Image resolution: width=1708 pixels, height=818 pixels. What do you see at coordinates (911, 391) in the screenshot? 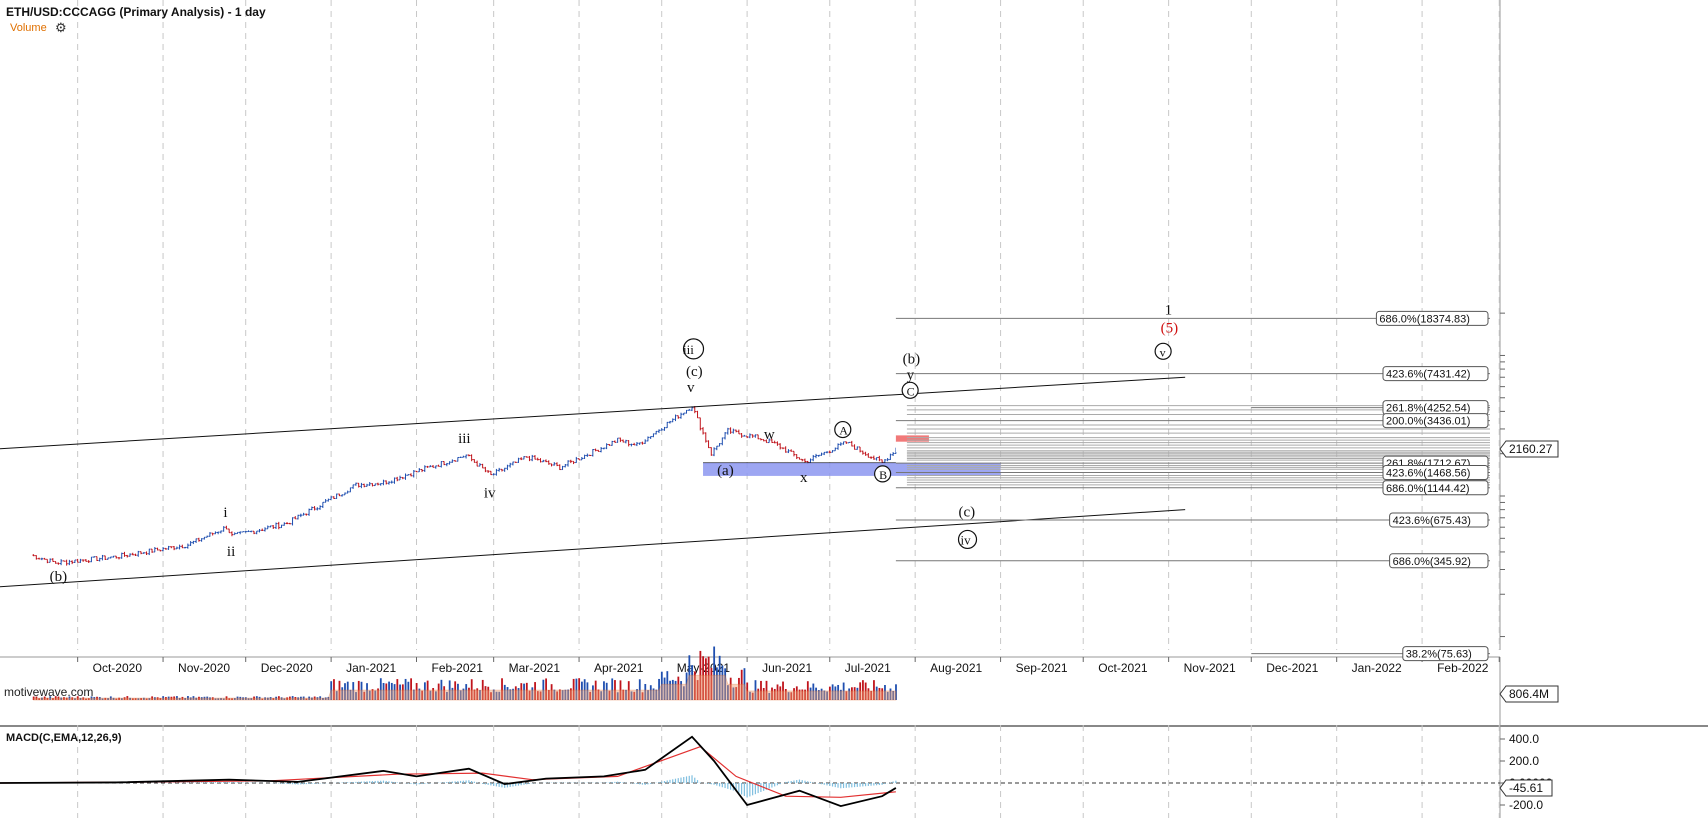
I see `wave-label: C` at bounding box center [911, 391].